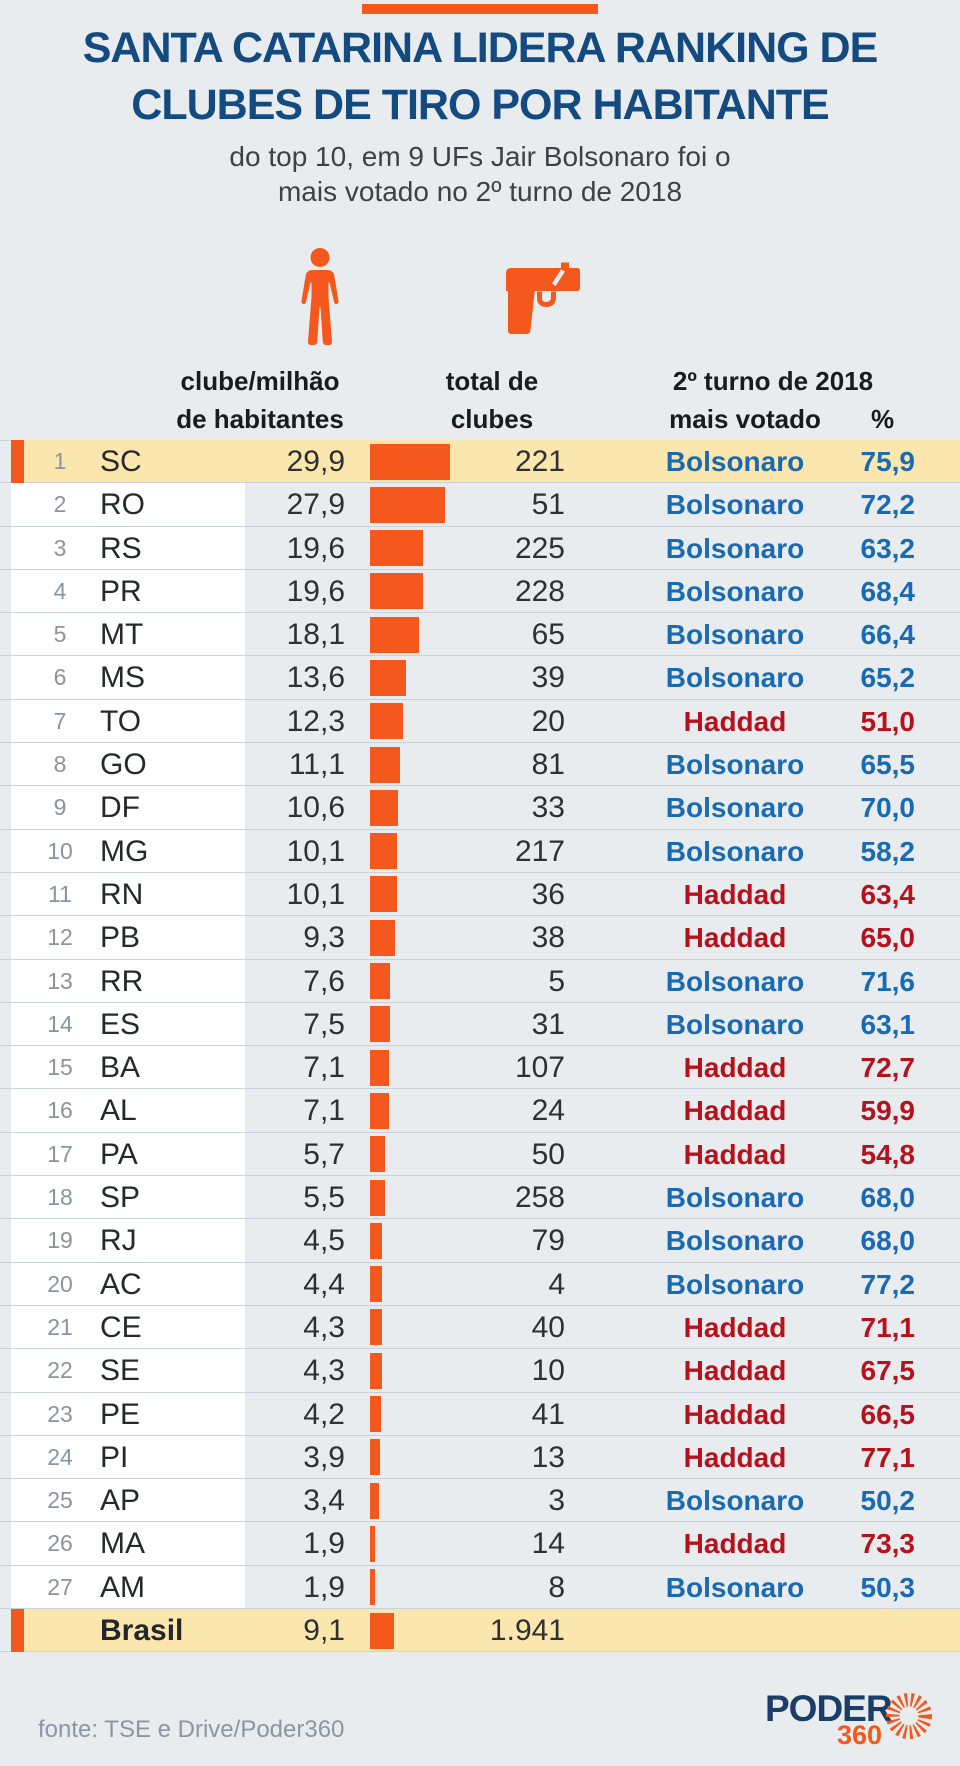  Describe the element at coordinates (121, 548) in the screenshot. I see `uf-cell: RS` at that location.